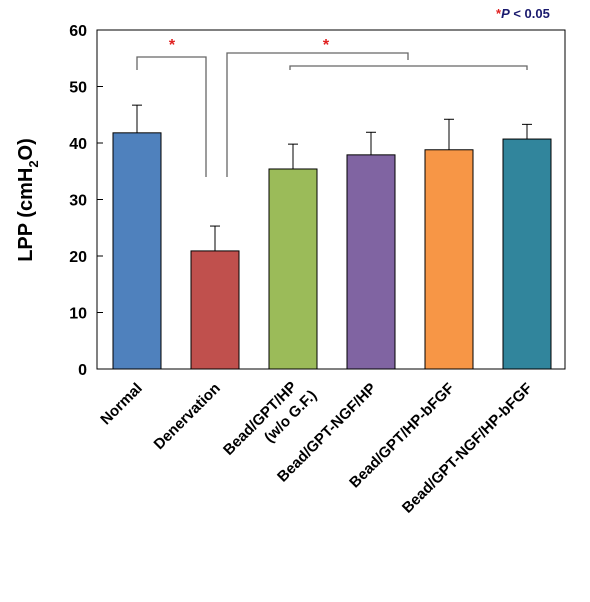 This screenshot has height=602, width=590. What do you see at coordinates (530, 13) in the screenshot?
I see `note-rest: < 0.05` at bounding box center [530, 13].